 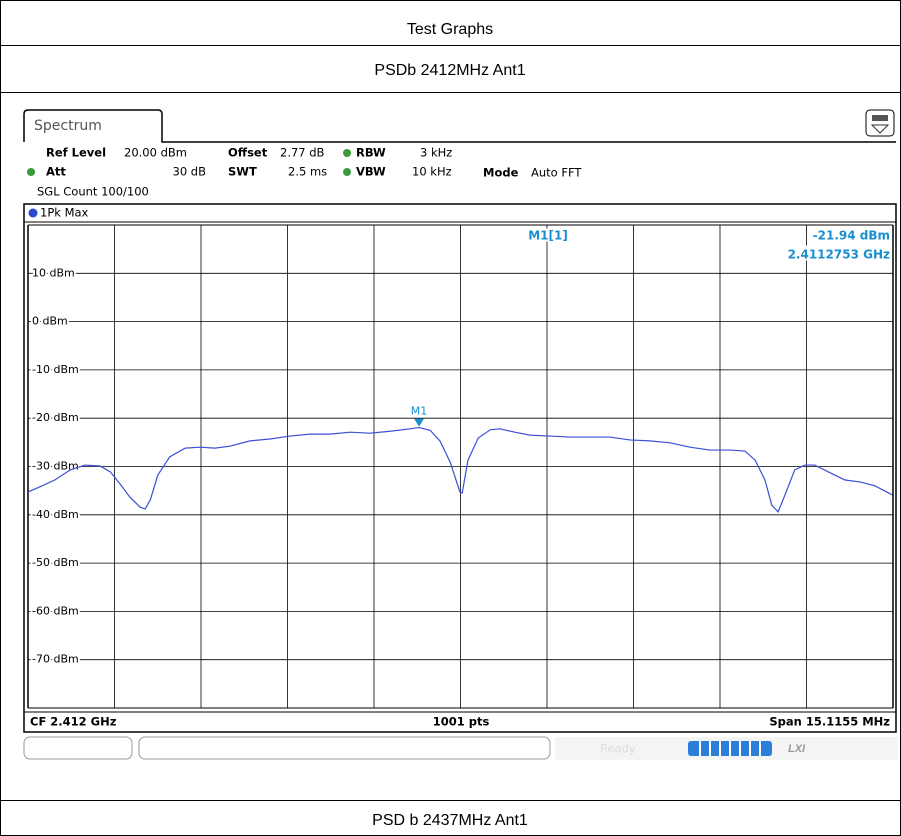 I want to click on message-field, so click(x=344, y=748).